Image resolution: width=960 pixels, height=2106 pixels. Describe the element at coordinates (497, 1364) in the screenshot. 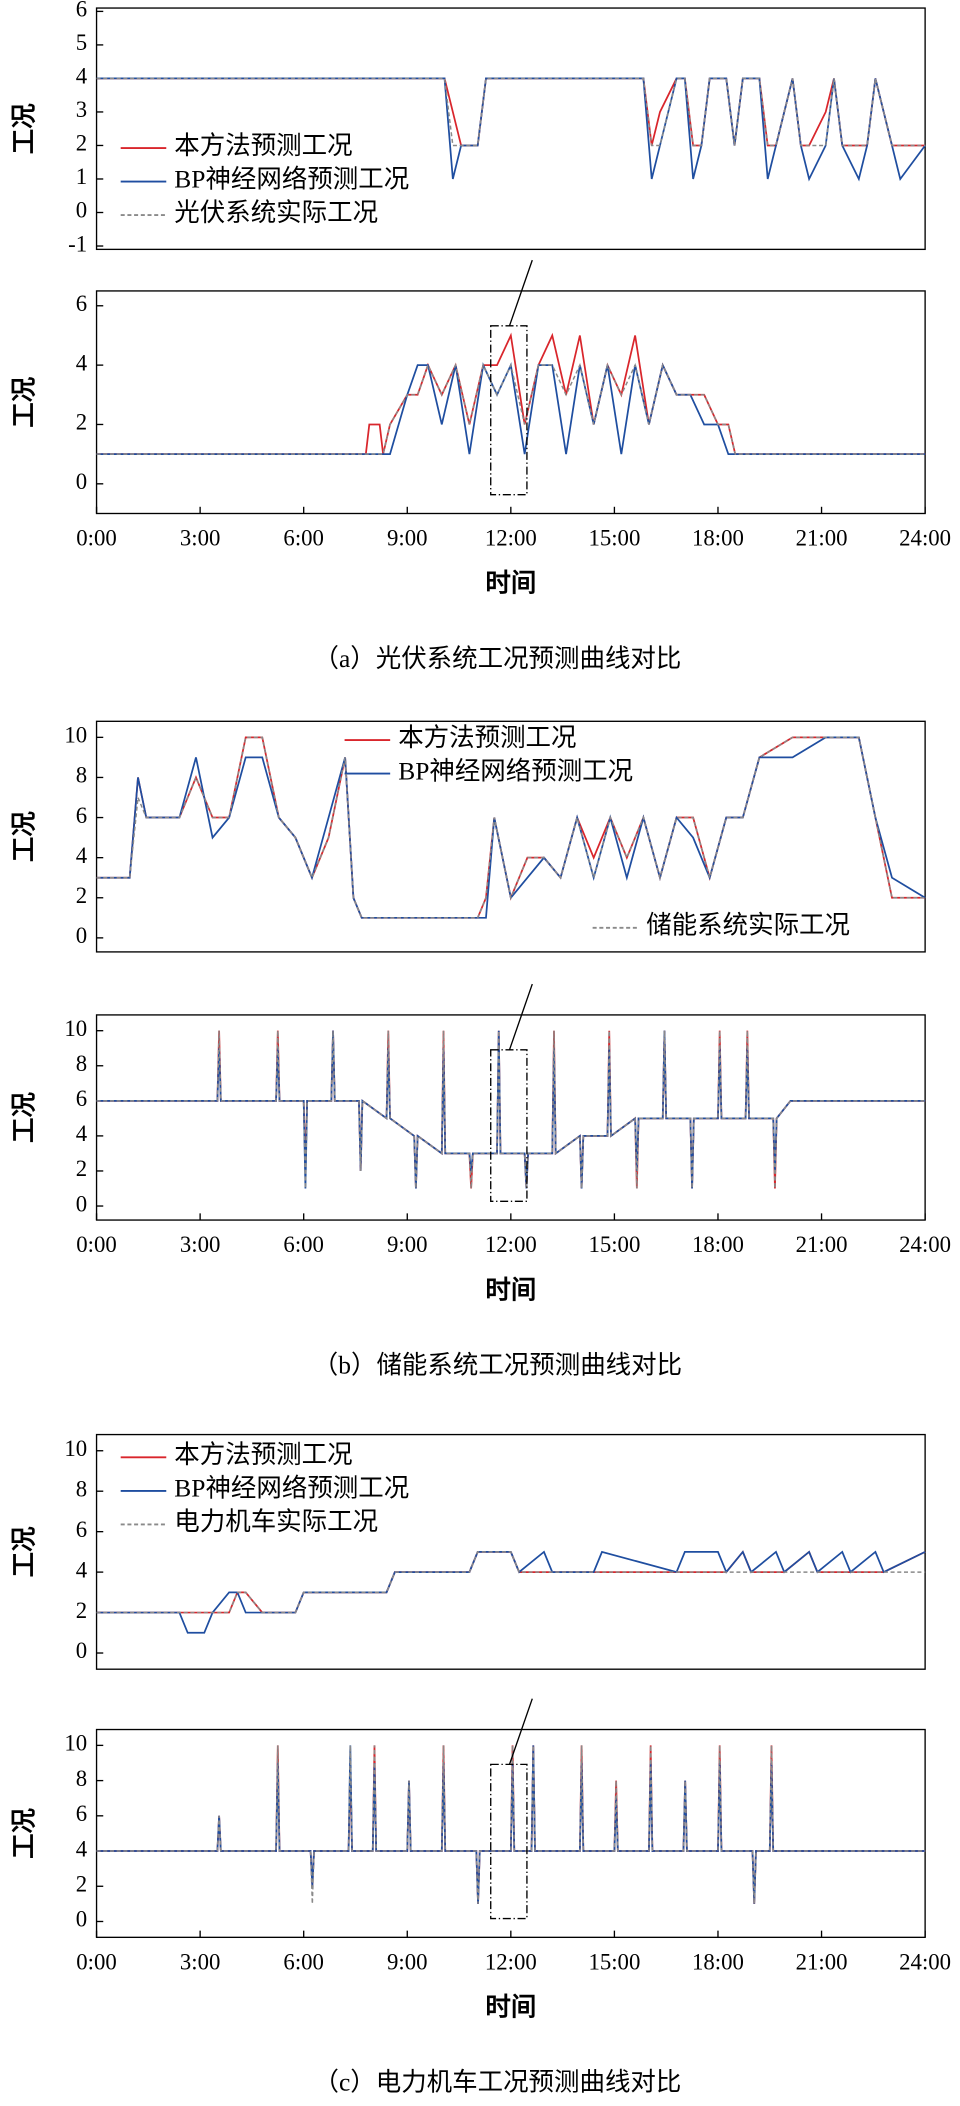

I see `figure-caption: （b）储能系统工况预测曲线对比` at that location.